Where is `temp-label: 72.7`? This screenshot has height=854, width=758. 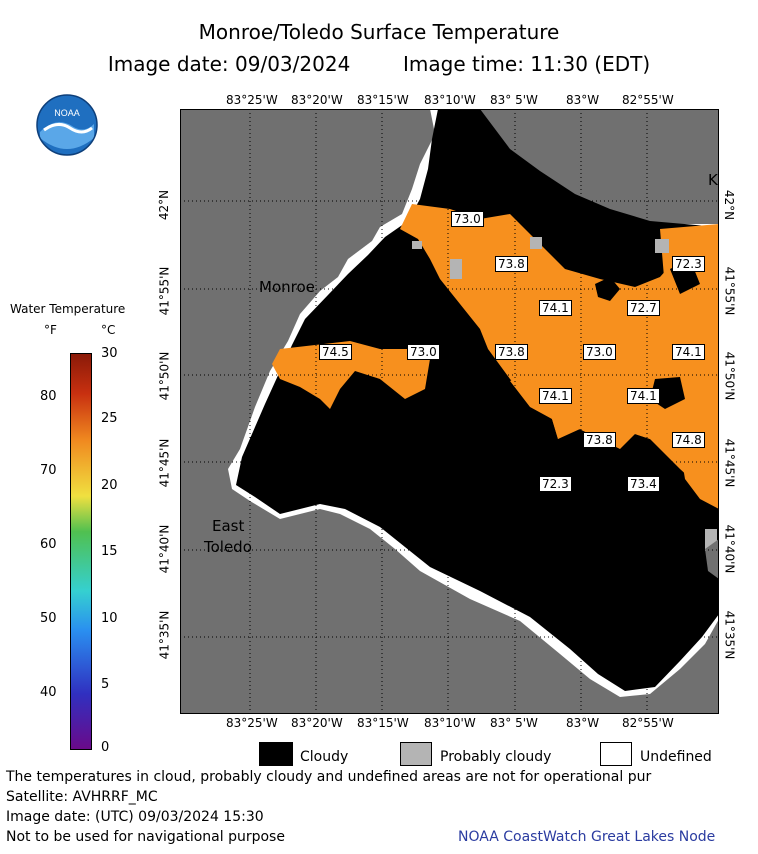
temp-label: 72.7 is located at coordinates (643, 308).